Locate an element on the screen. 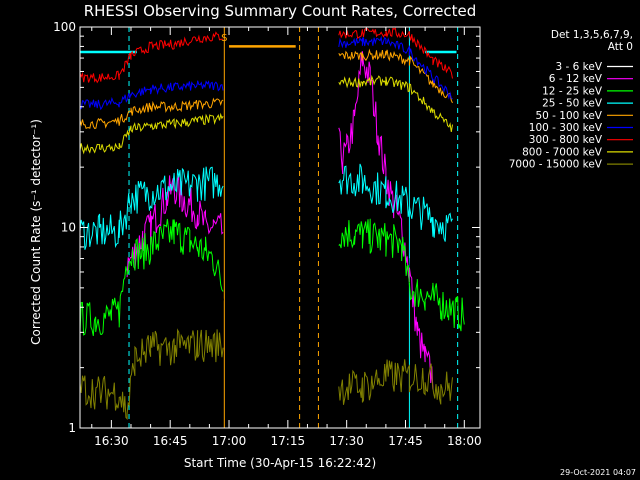  legend-label-2: 12 - 25 keV is located at coordinates (572, 91).